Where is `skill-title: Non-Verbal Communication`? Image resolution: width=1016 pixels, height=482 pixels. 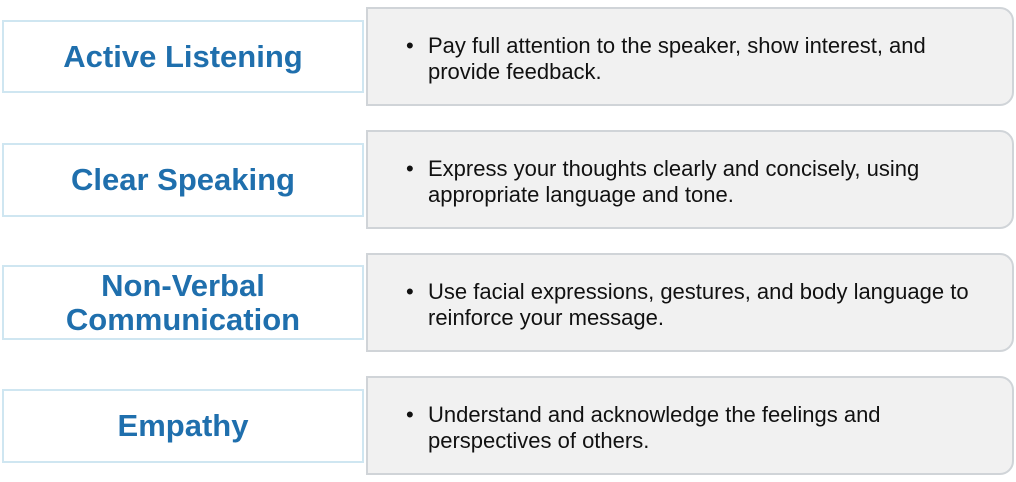 skill-title: Non-Verbal Communication is located at coordinates (183, 302).